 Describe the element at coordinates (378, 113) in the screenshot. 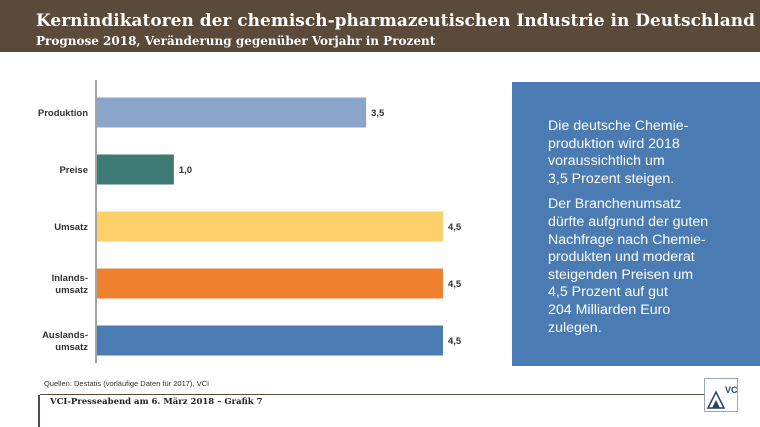

I see `value-label-0: 3,5` at that location.